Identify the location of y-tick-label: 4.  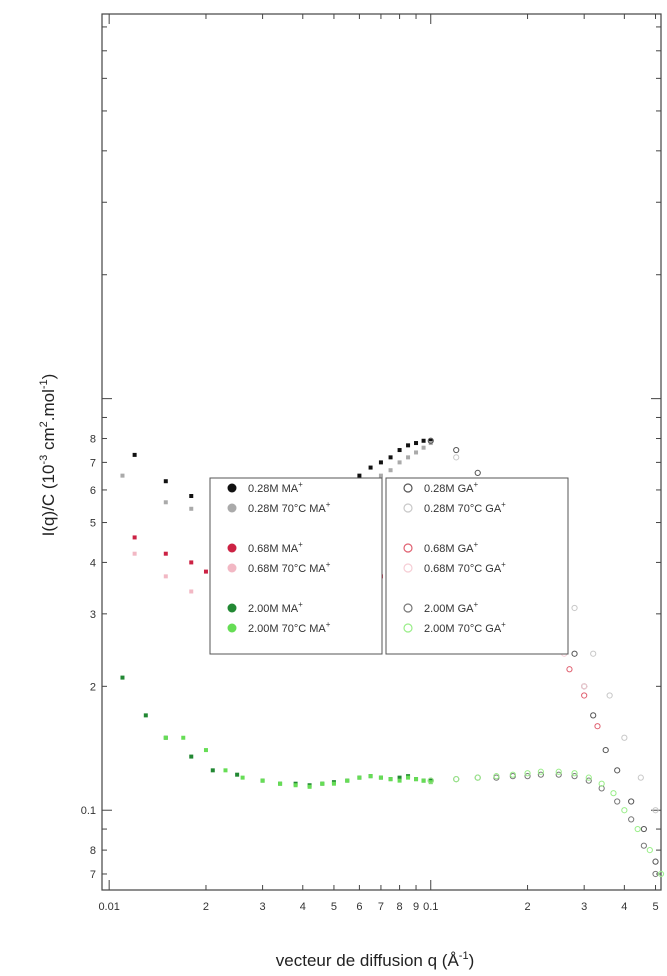
(93, 563).